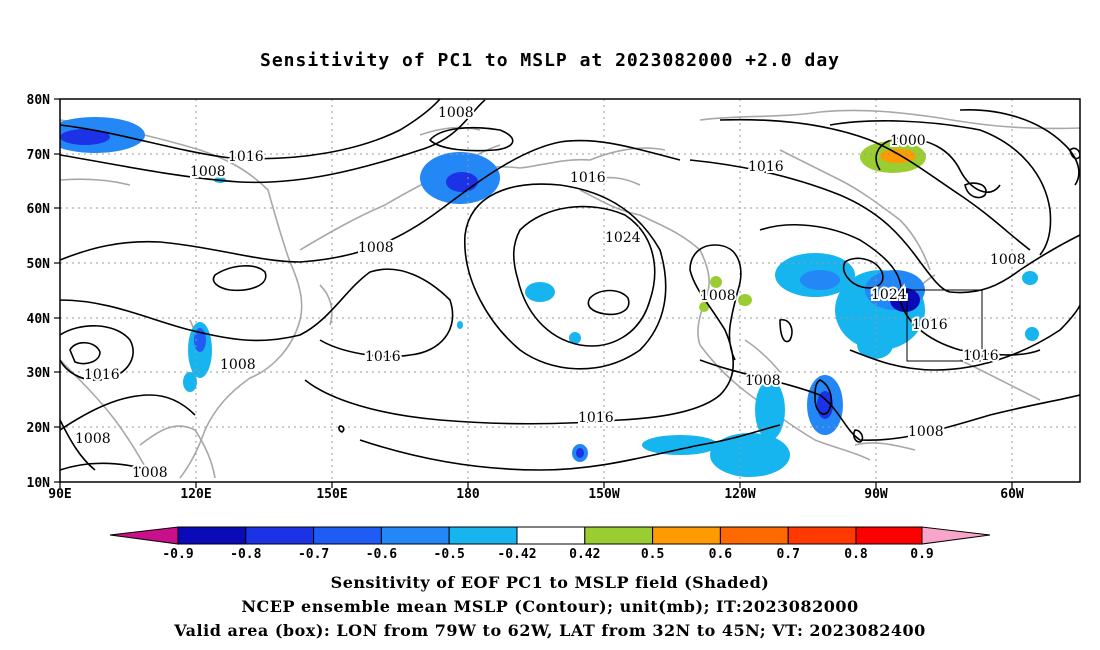 This screenshot has height=650, width=1100. Describe the element at coordinates (652, 554) in the screenshot. I see `colorbar-label: 0.5` at that location.